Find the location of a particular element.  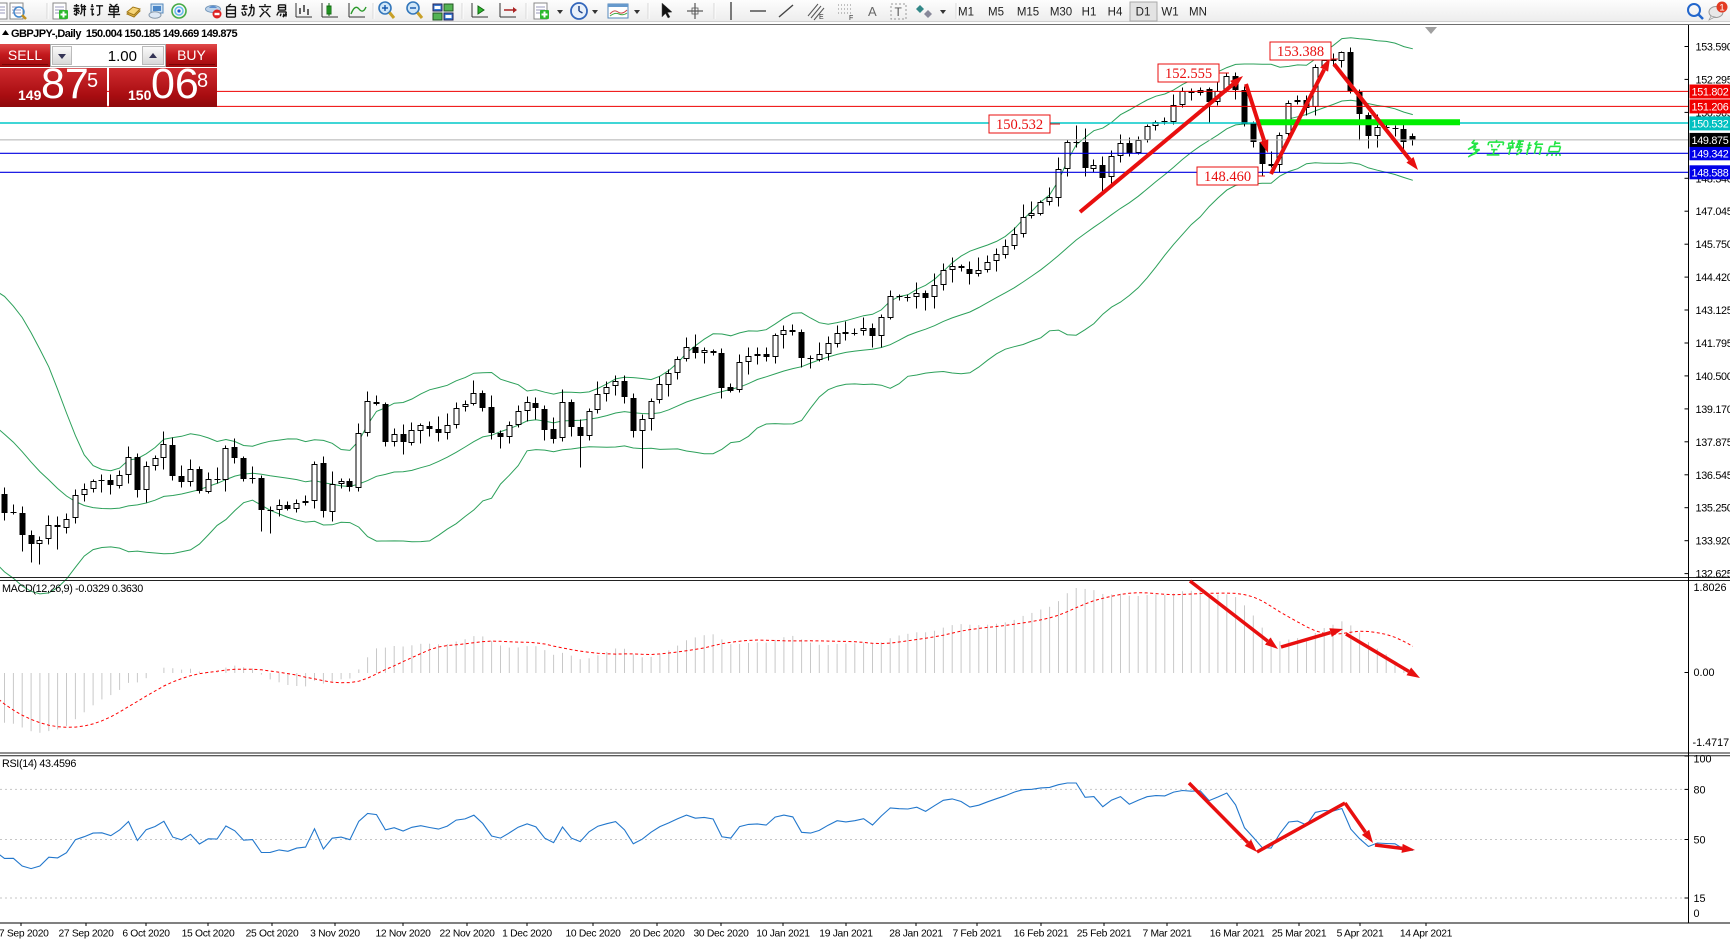

svg-text: 28 Jan 2021 is located at coordinates (916, 934).